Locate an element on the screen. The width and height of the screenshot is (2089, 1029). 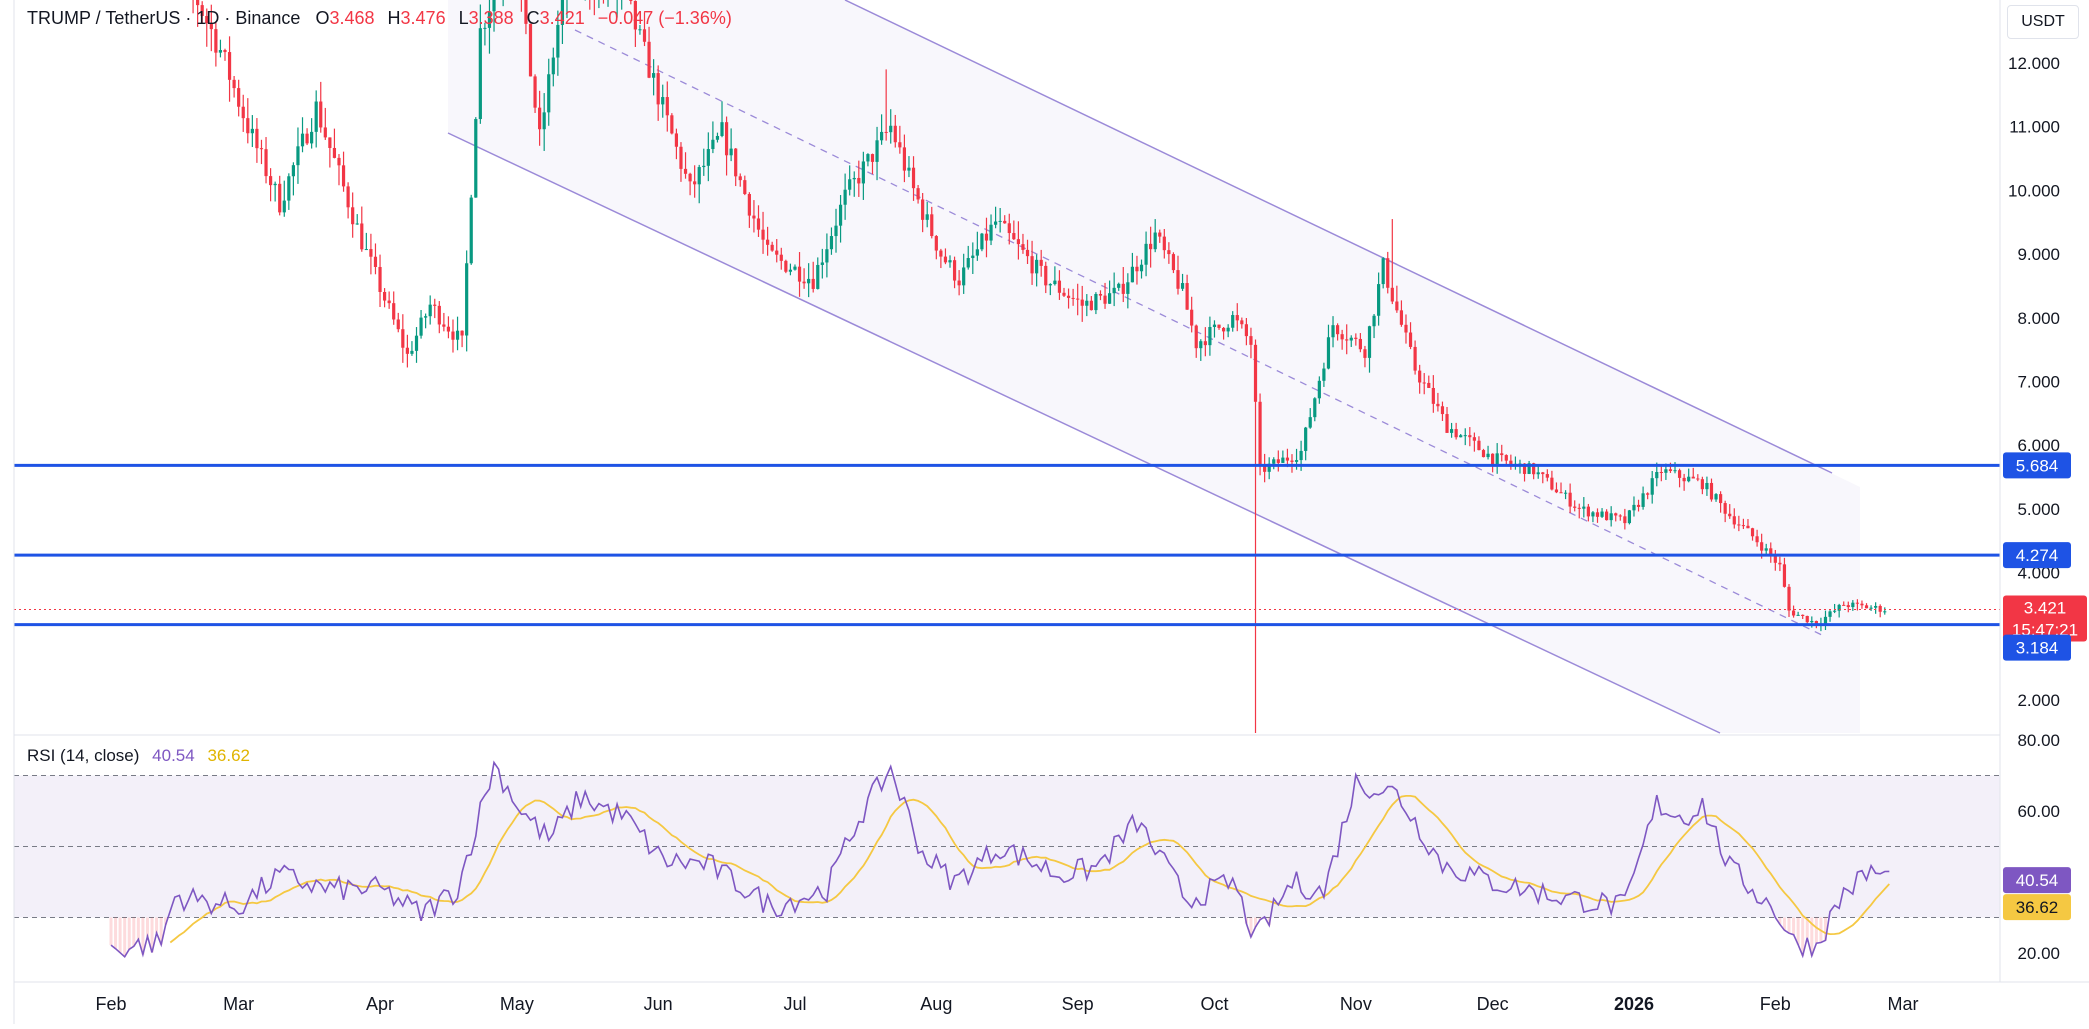
rsi-tick-label: 20.00 is located at coordinates (2038, 953).